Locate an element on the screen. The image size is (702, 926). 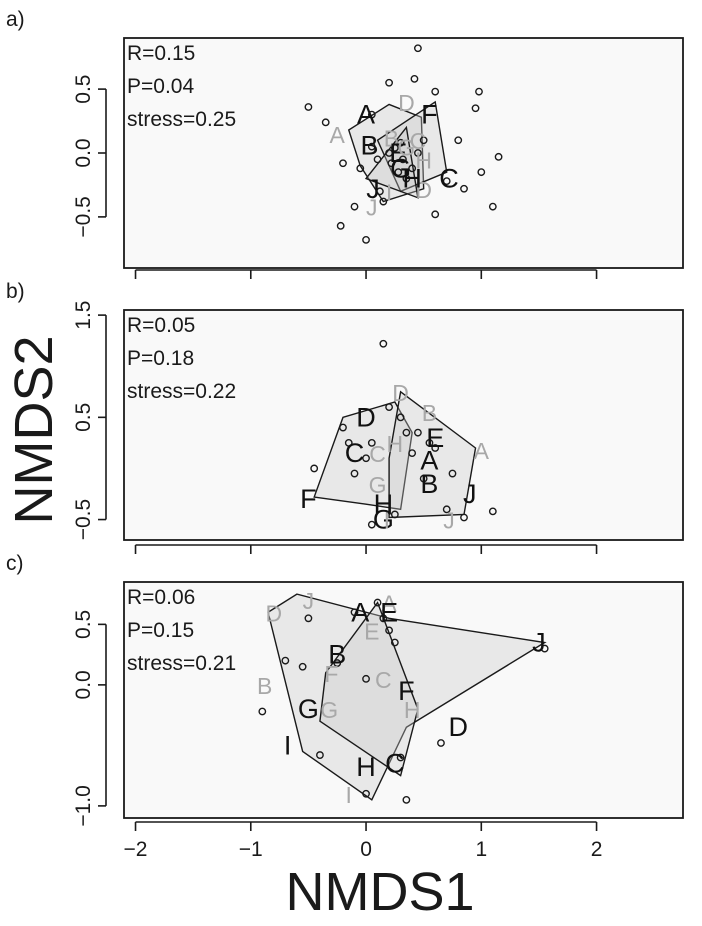
stat-p: P=0.18 is located at coordinates (160, 358).